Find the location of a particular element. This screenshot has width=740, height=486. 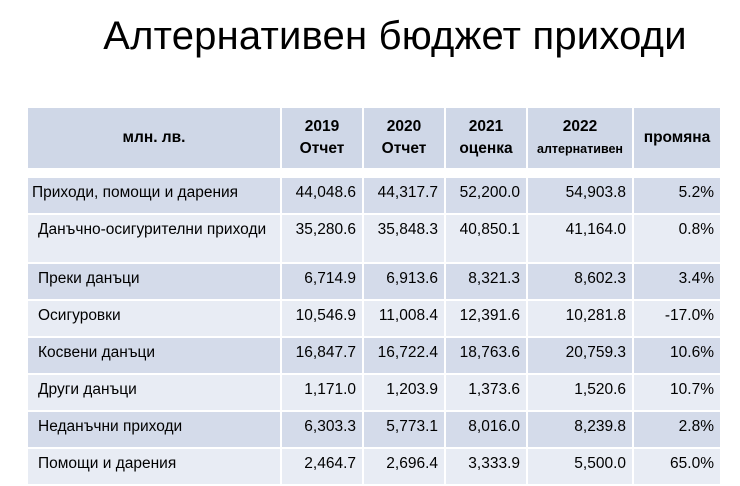

header-2019: 2019 Отчет is located at coordinates (323, 138).